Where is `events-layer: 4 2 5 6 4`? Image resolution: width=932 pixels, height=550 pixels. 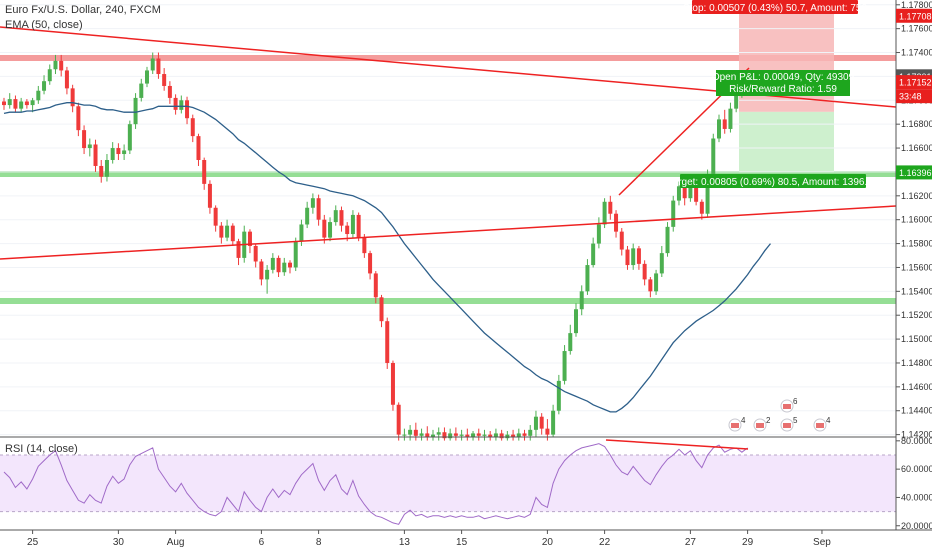
events-layer: 4 2 5 6 4 is located at coordinates (779, 414).